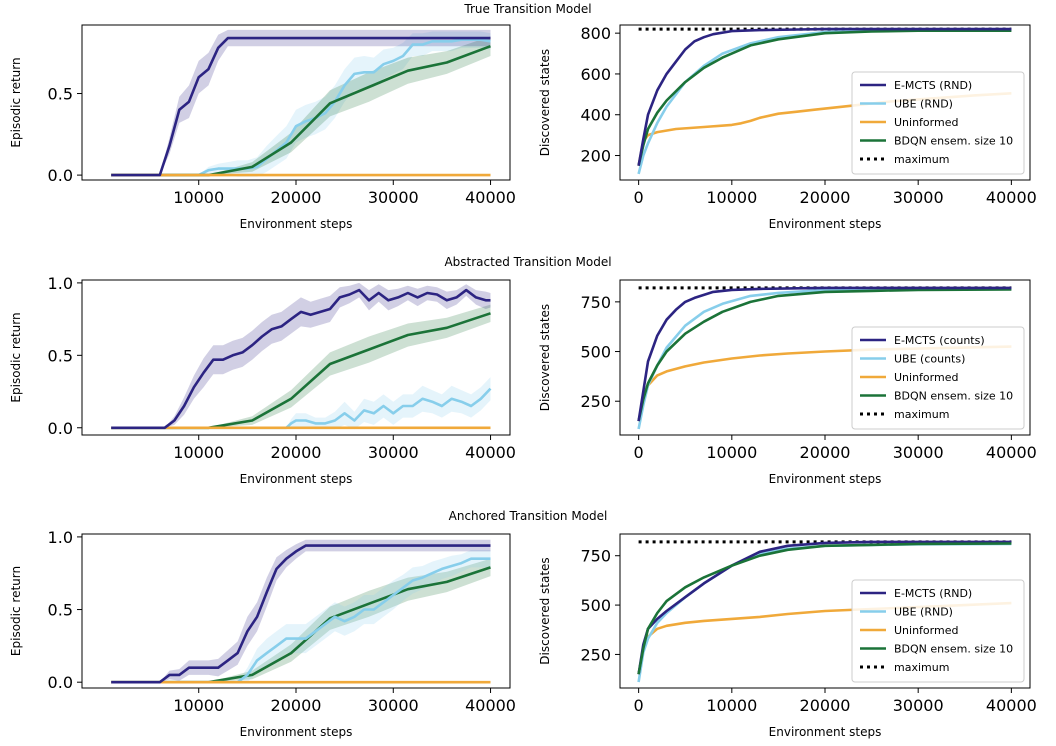 Image resolution: width=1056 pixels, height=746 pixels. I want to click on band-ube, so click(301, 616).